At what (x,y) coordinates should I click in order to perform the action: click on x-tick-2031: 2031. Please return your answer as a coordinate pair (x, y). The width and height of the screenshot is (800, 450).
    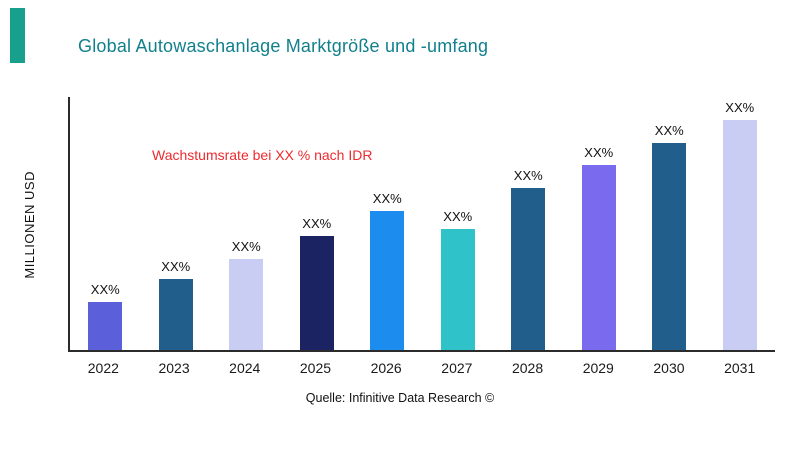
    Looking at the image, I should click on (740, 368).